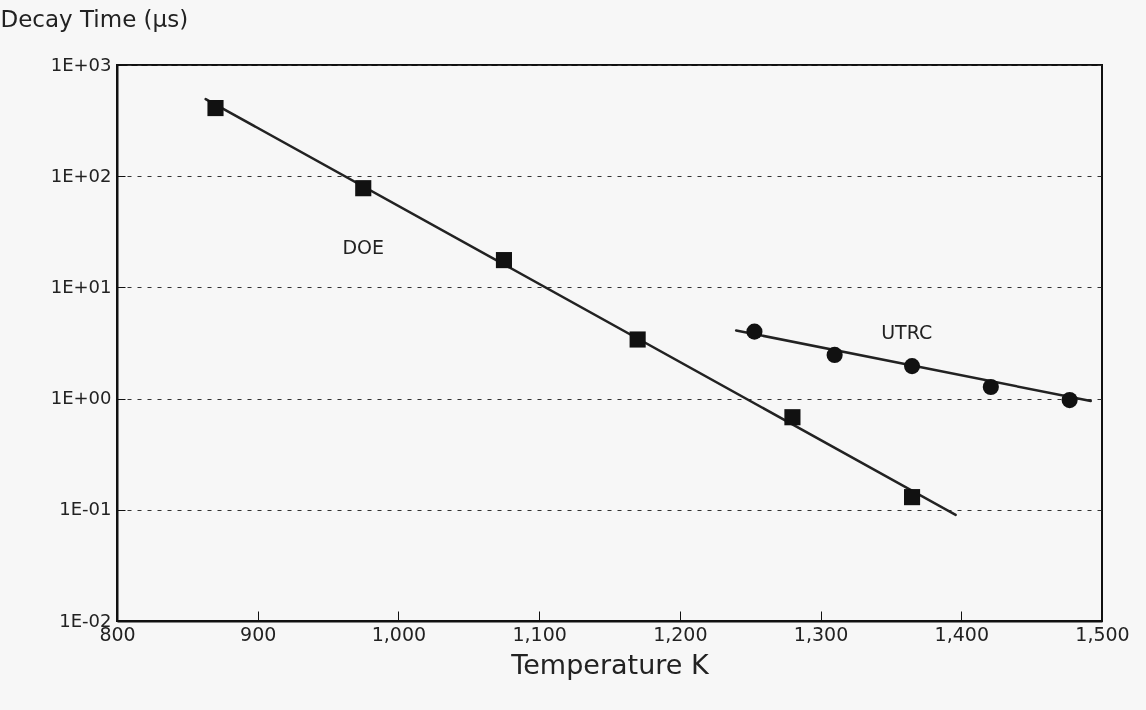  Describe the element at coordinates (85, 509) in the screenshot. I see `y-tick-label: 1E-01` at that location.